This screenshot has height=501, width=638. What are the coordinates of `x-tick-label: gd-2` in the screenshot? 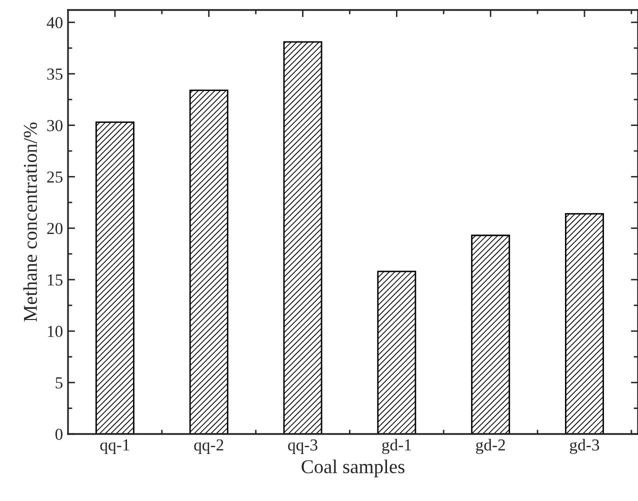 It's located at (490, 446).